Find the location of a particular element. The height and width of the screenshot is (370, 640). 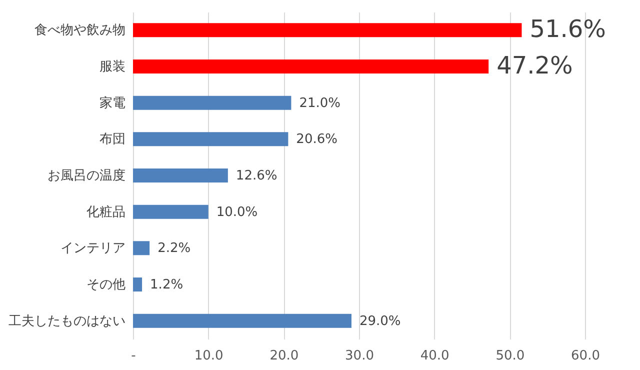

x-tick-label: 60.0 is located at coordinates (585, 356).